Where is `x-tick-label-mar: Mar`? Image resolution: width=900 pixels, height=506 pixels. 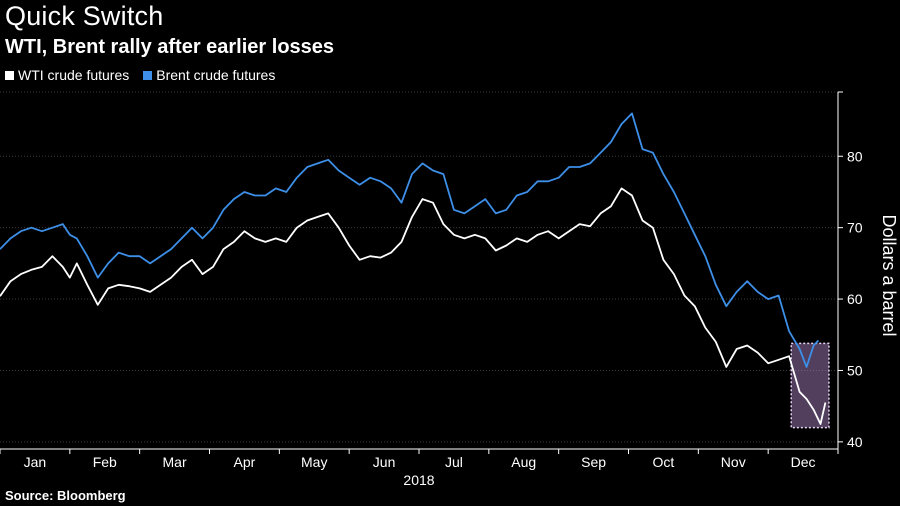
x-tick-label-mar: Mar is located at coordinates (175, 462).